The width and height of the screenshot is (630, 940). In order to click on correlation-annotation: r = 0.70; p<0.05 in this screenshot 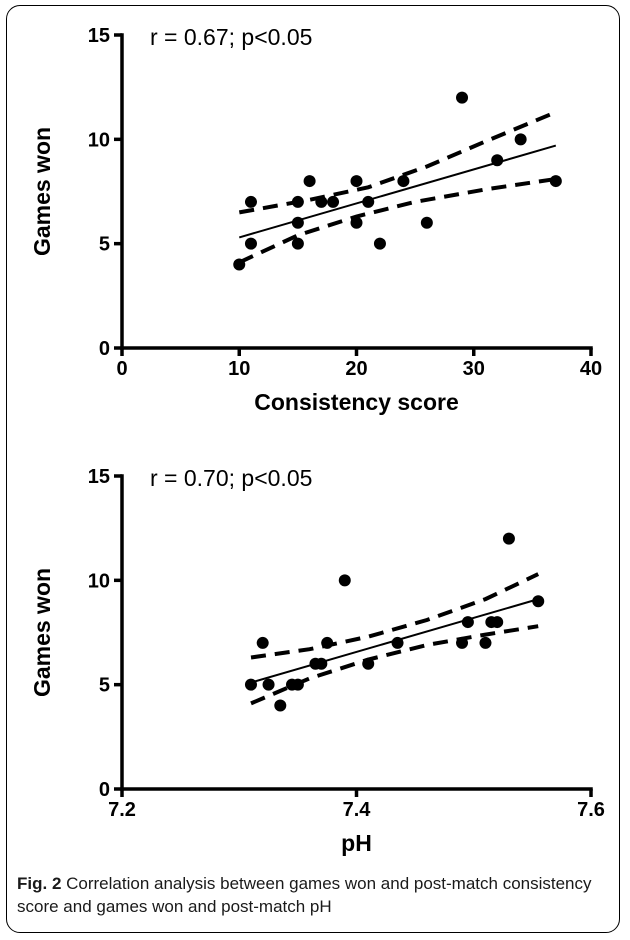, I will do `click(231, 478)`.